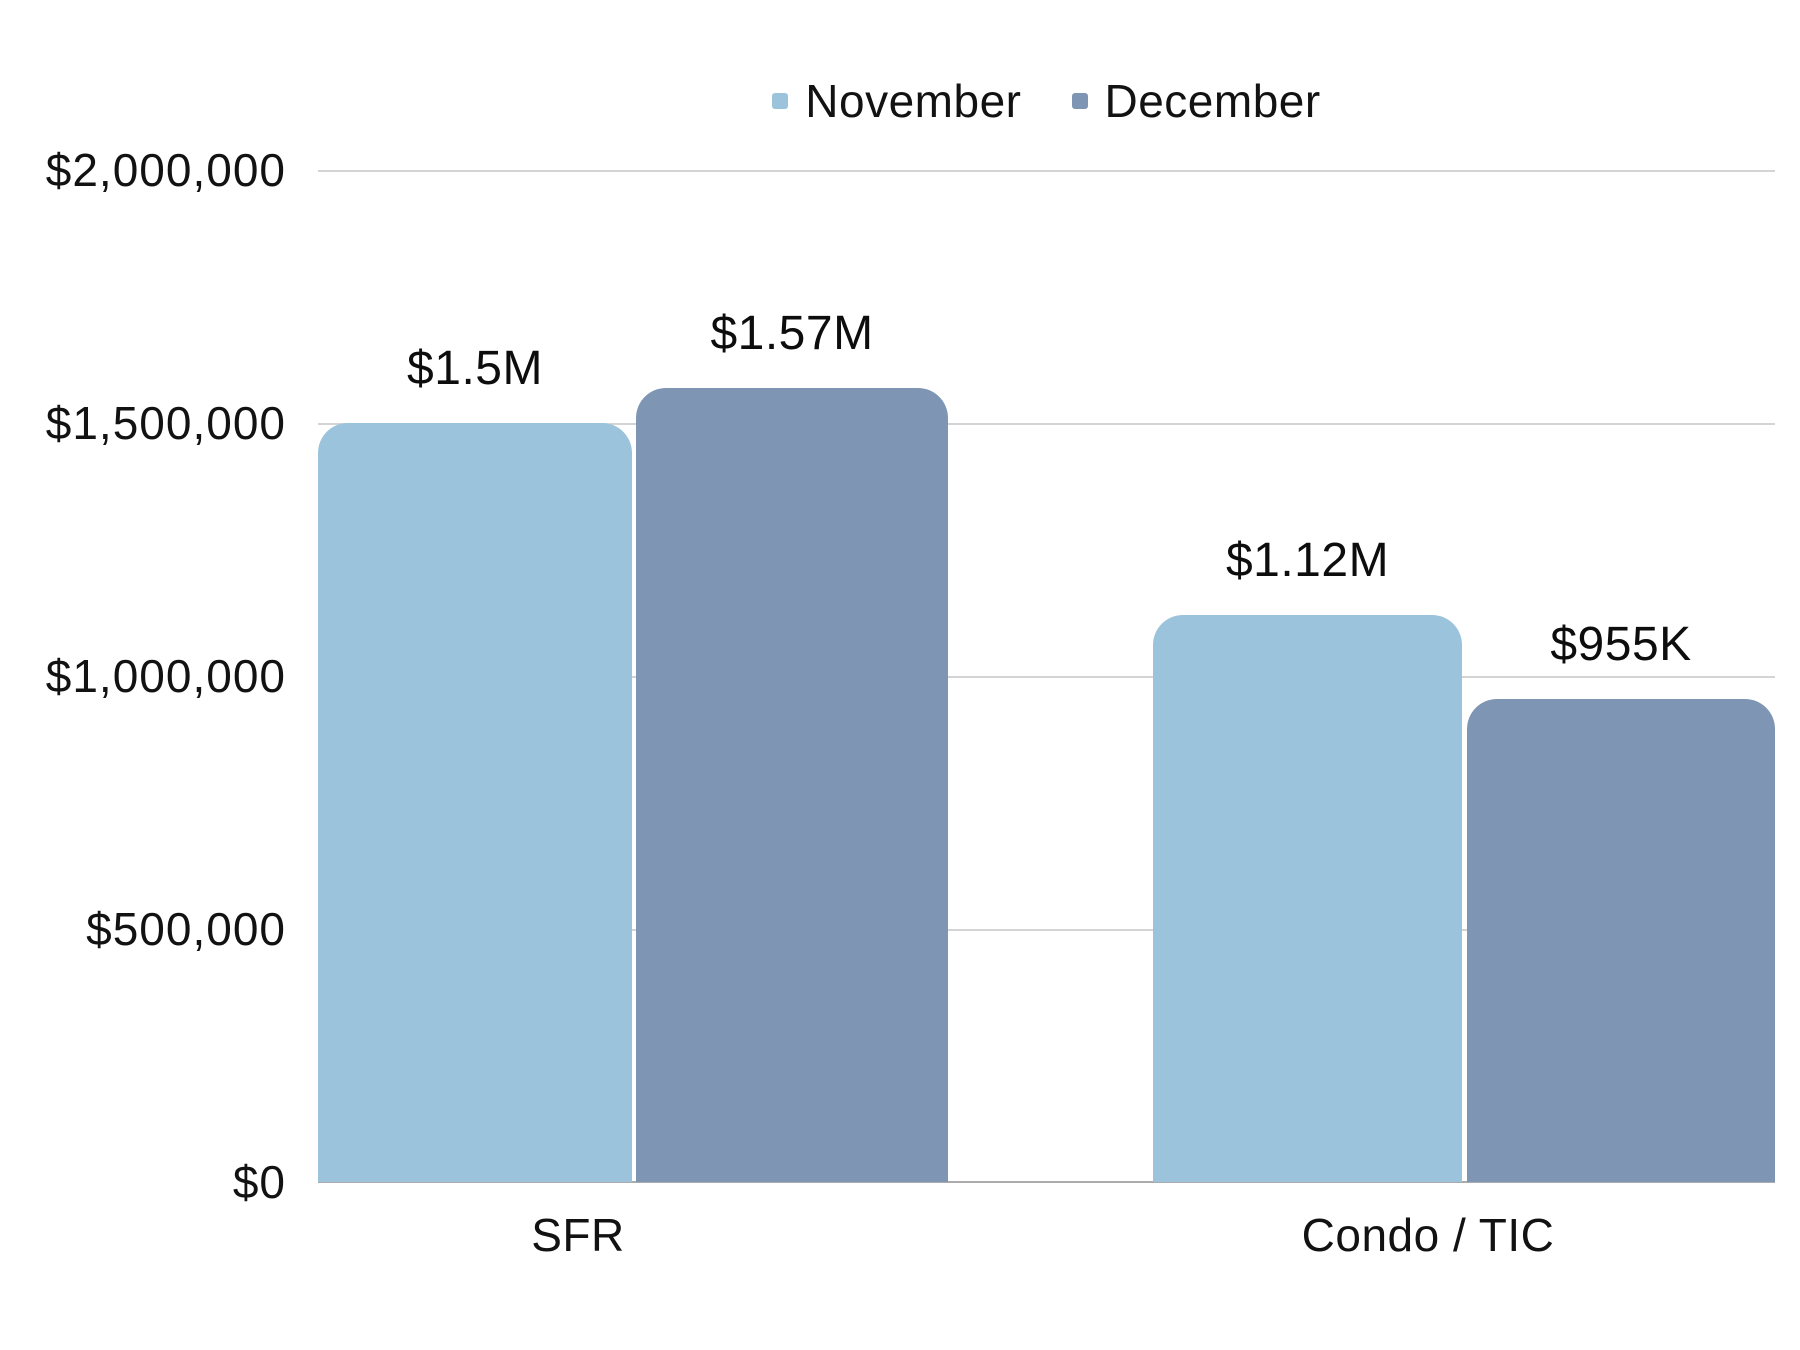 This screenshot has height=1350, width=1800. What do you see at coordinates (186, 929) in the screenshot?
I see `y-tick-500000: $500,000` at bounding box center [186, 929].